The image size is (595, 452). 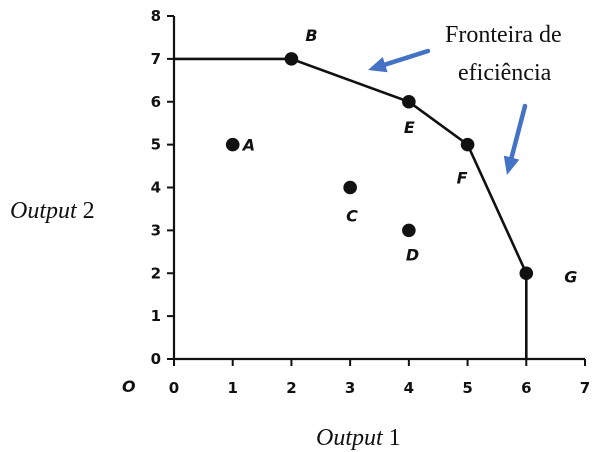 What do you see at coordinates (156, 316) in the screenshot?
I see `y-tick-label: 1` at bounding box center [156, 316].